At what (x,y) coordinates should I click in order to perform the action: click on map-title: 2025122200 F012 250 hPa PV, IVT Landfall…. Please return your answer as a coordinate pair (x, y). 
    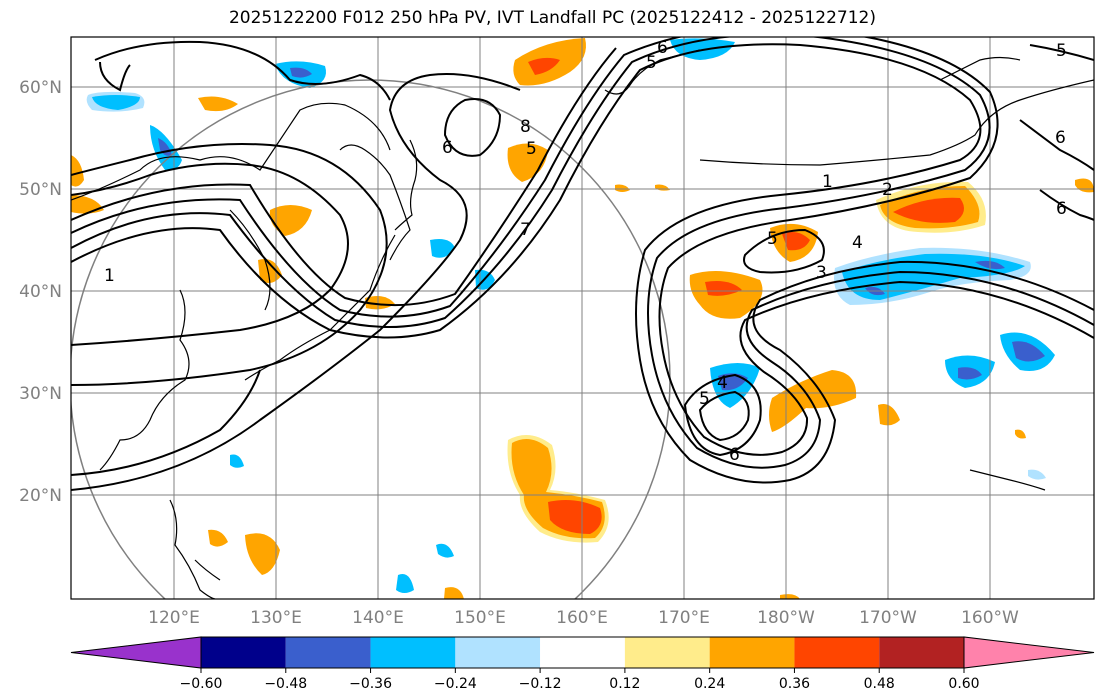
    Looking at the image, I should click on (552, 18).